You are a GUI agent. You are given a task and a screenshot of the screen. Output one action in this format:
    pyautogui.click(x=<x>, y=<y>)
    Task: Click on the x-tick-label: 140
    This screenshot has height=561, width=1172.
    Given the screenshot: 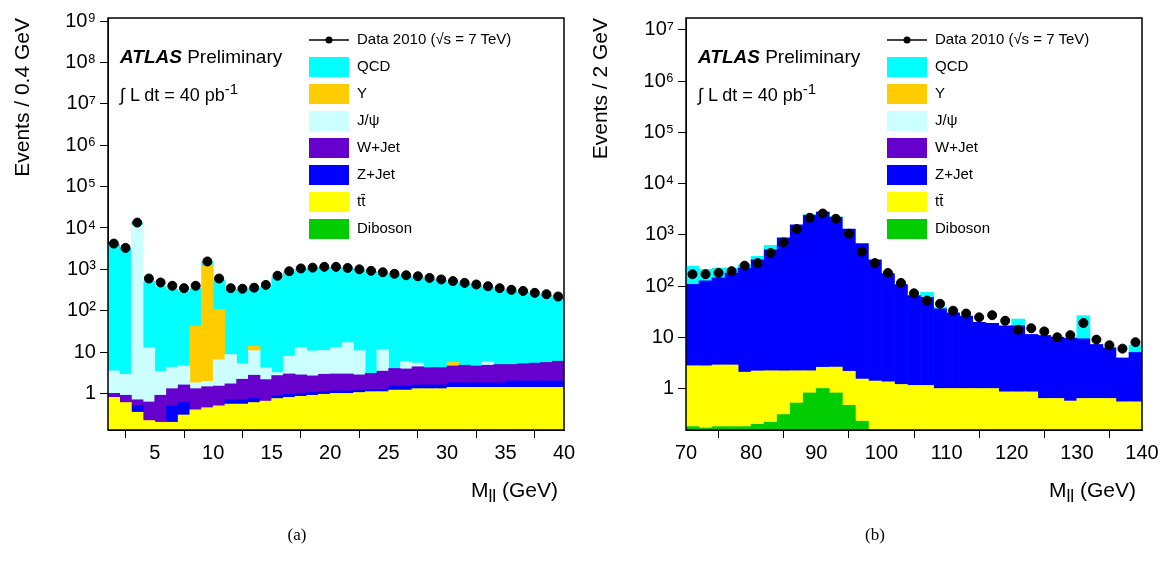 What is the action you would take?
    pyautogui.click(x=1142, y=451)
    